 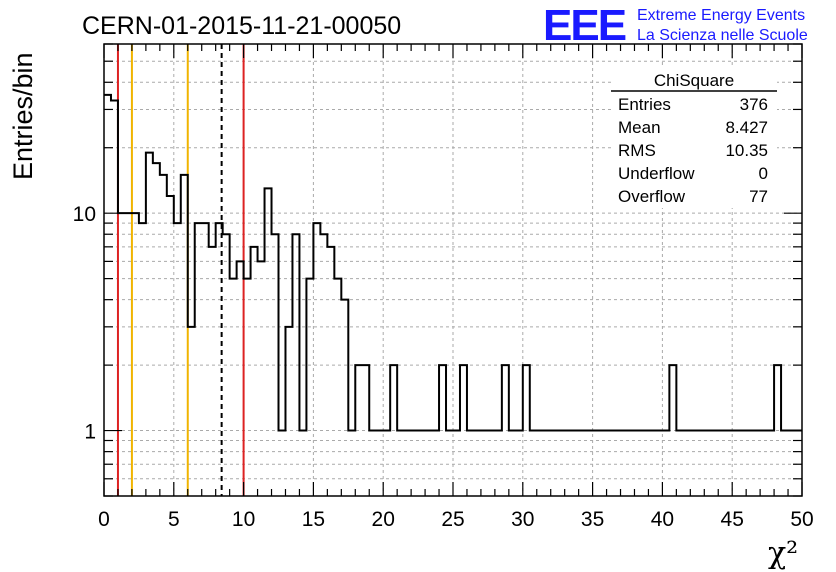 What do you see at coordinates (592, 519) in the screenshot?
I see `x-tick-label: 35` at bounding box center [592, 519].